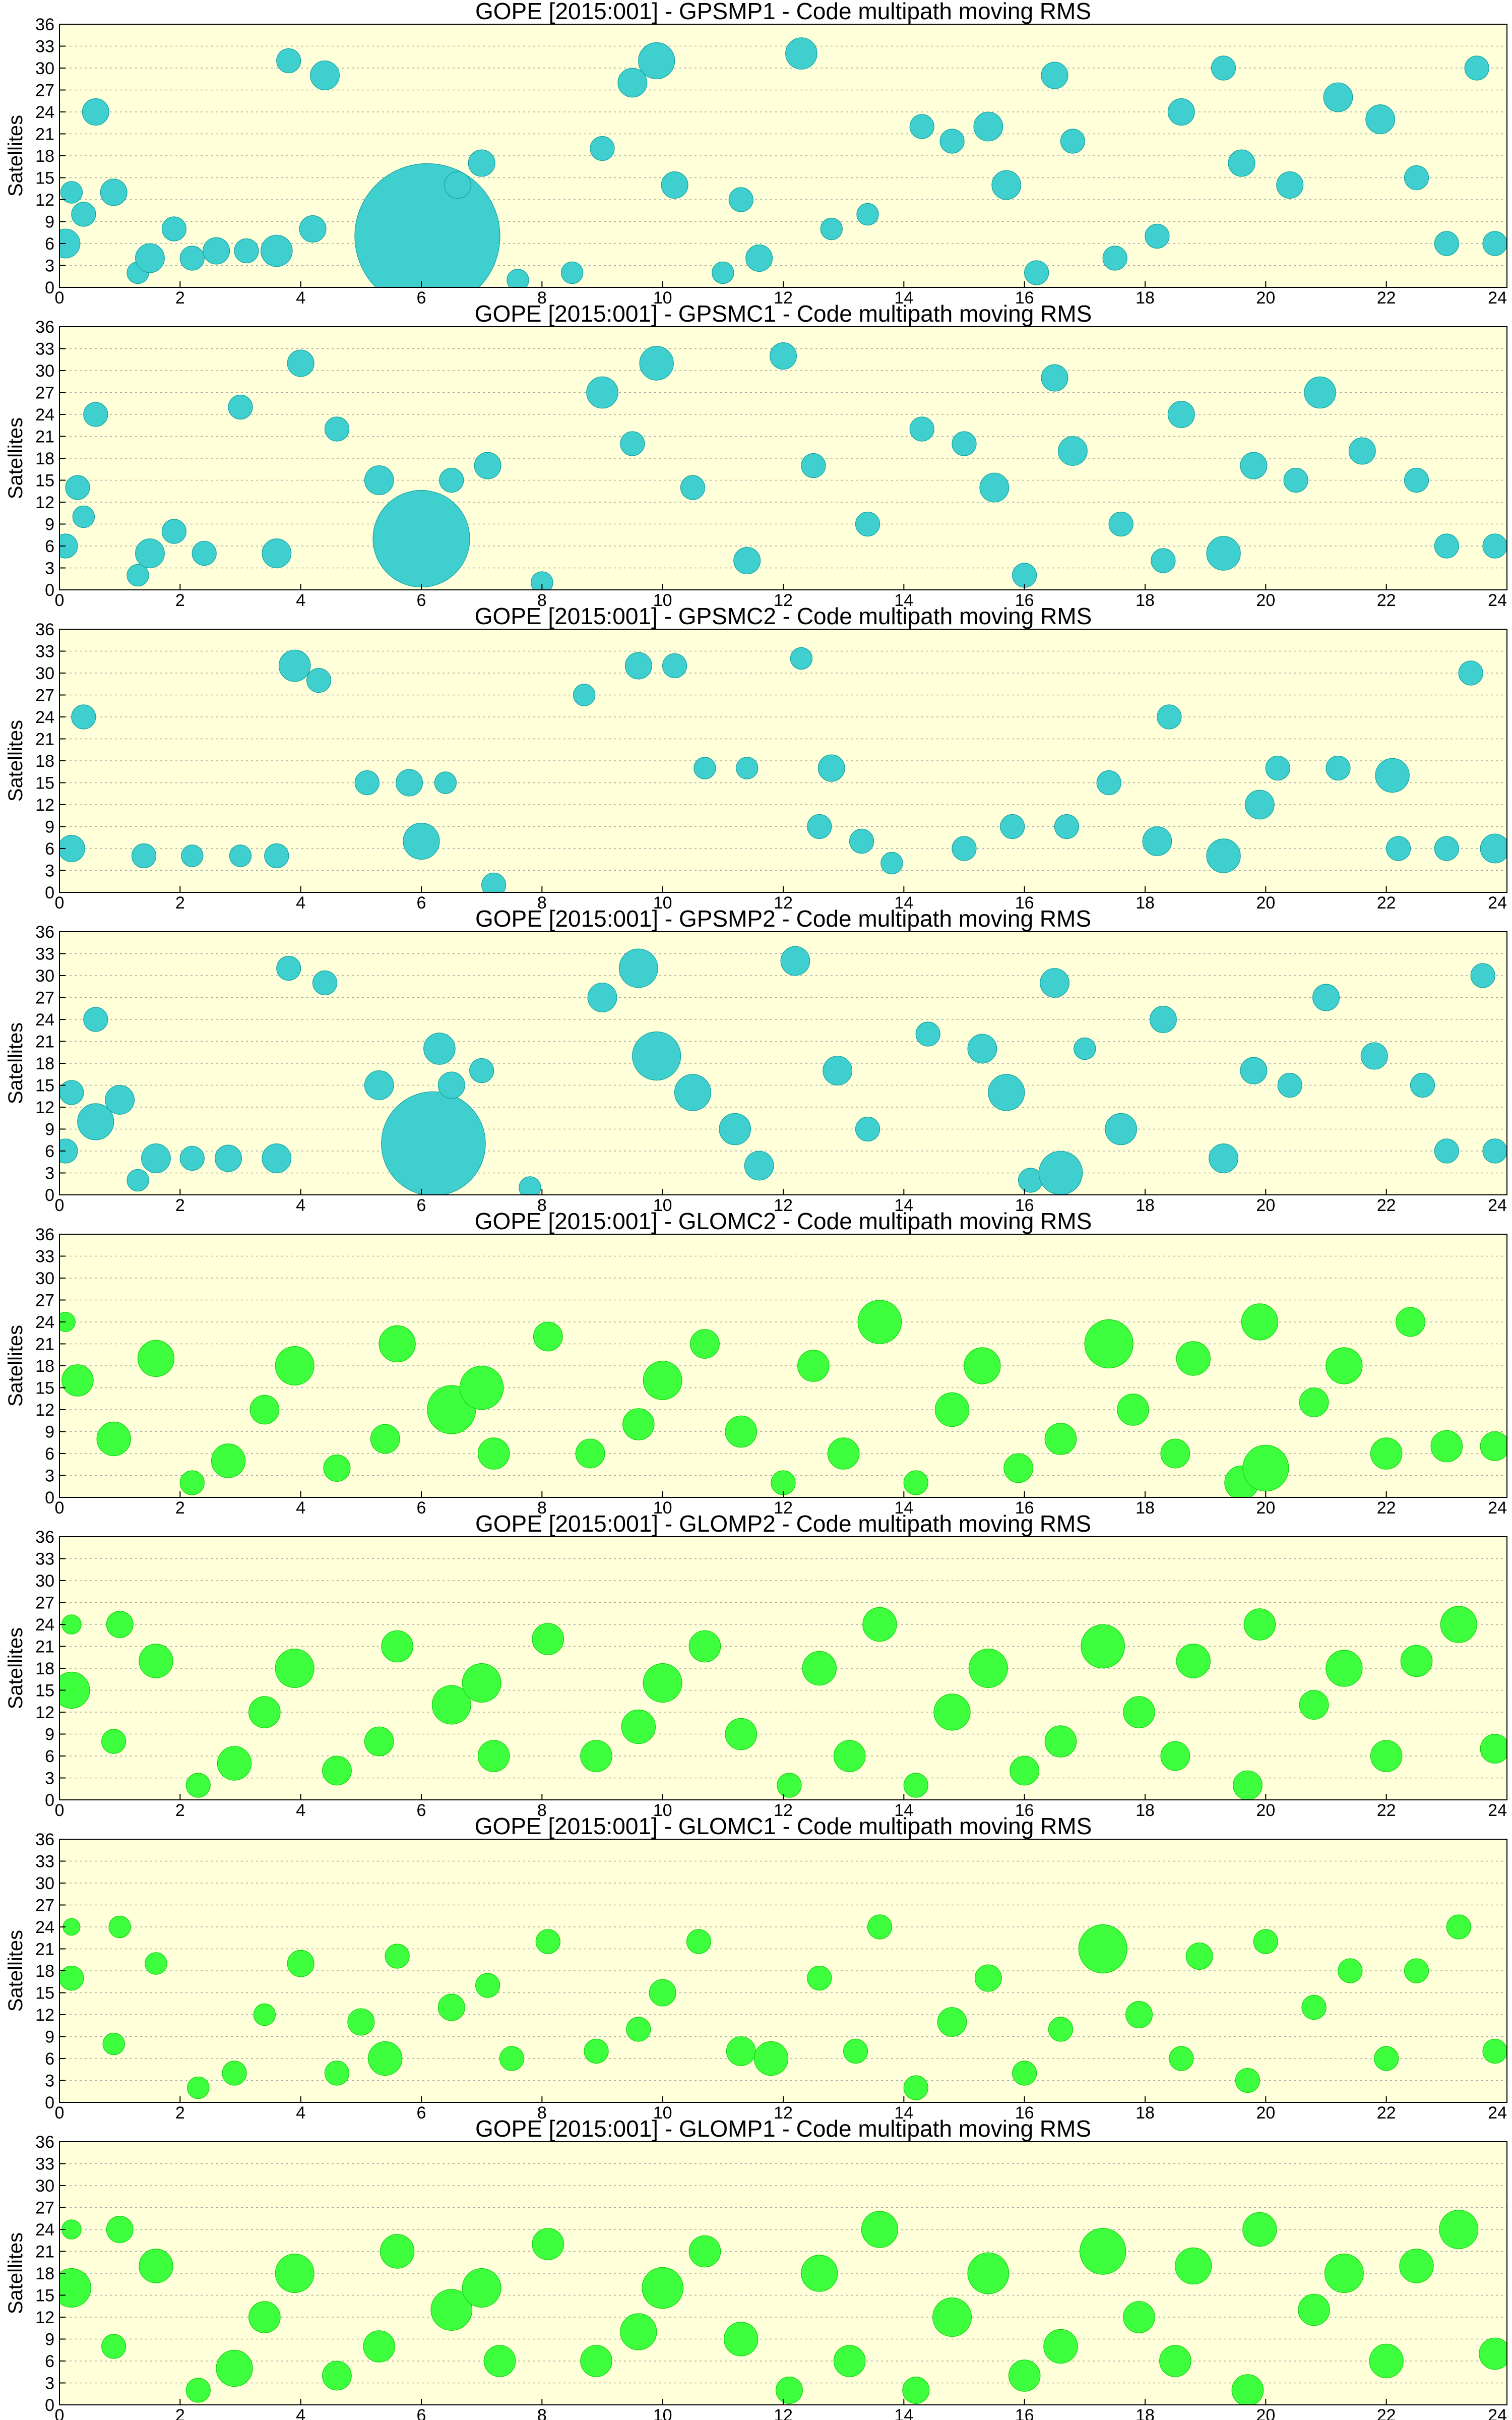 The height and width of the screenshot is (2420, 1512). What do you see at coordinates (44, 46) in the screenshot?
I see `y-tick-label: 33` at bounding box center [44, 46].